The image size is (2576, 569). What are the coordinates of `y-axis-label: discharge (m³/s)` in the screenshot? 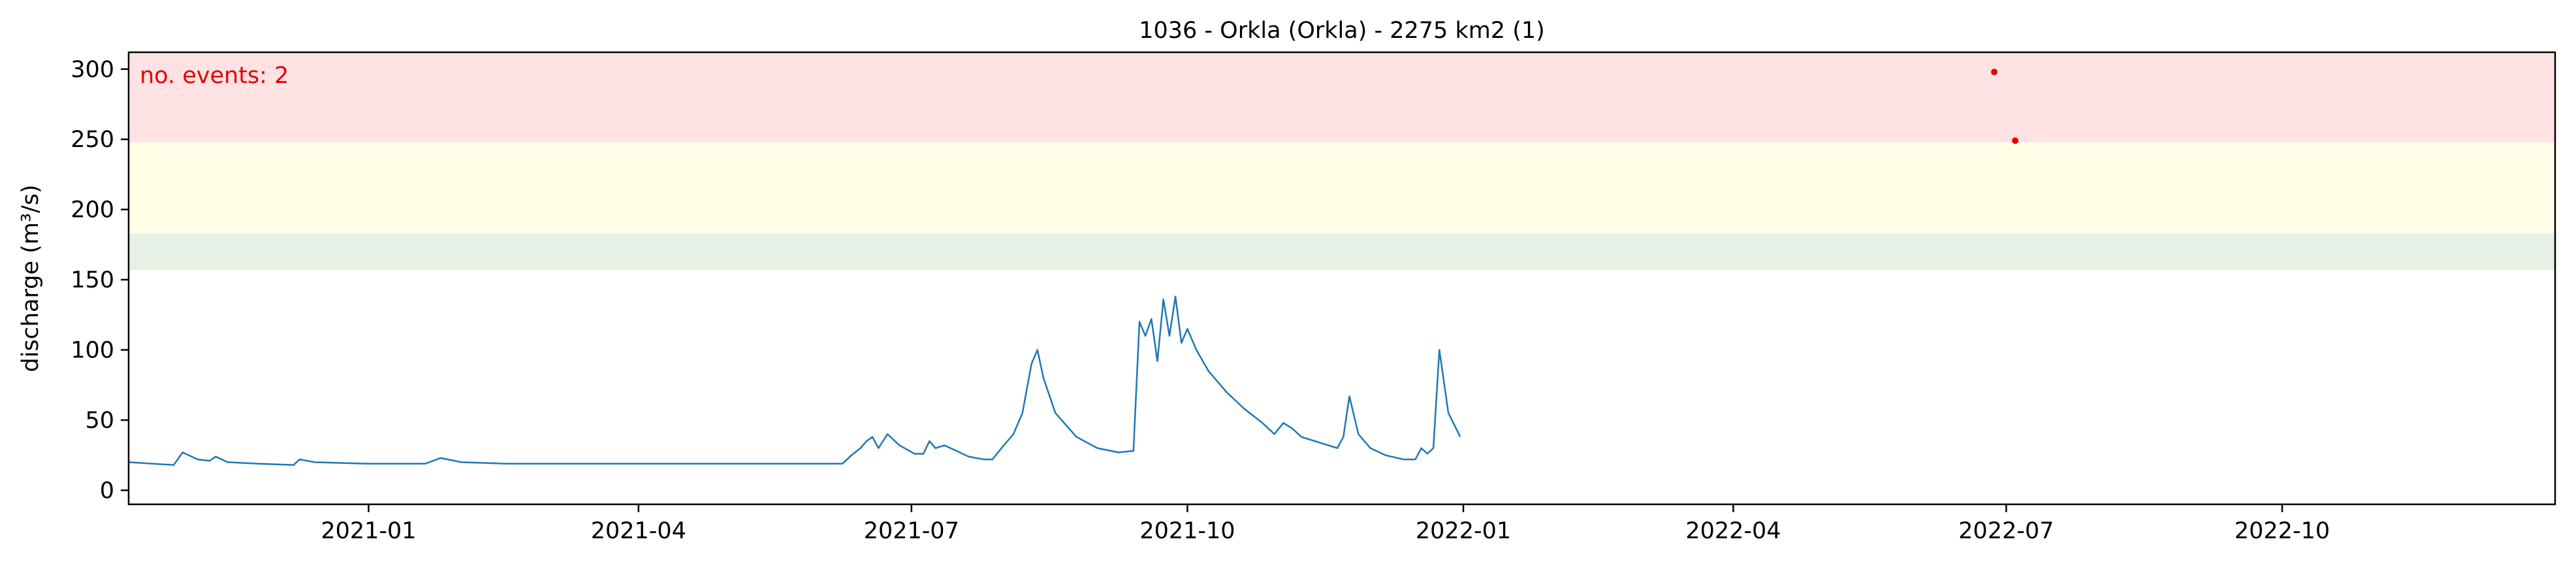 It's located at (31, 278).